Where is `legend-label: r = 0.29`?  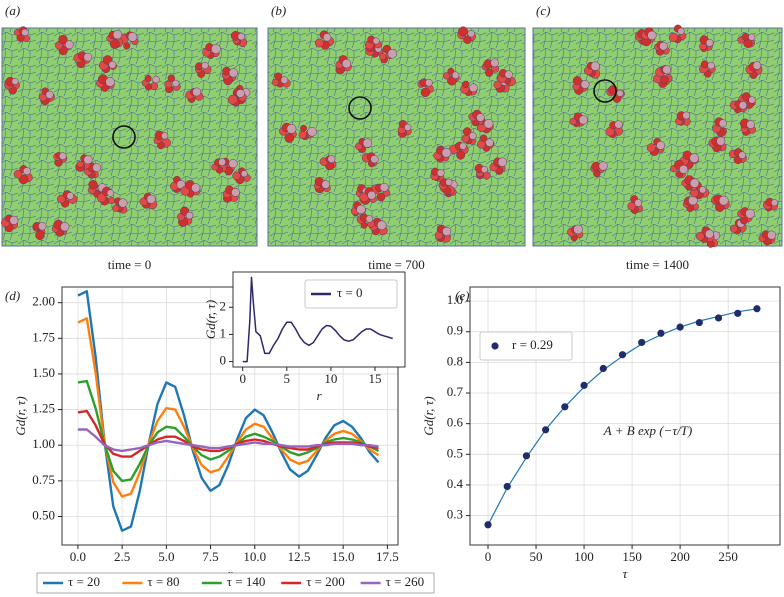 legend-label: r = 0.29 is located at coordinates (532, 344).